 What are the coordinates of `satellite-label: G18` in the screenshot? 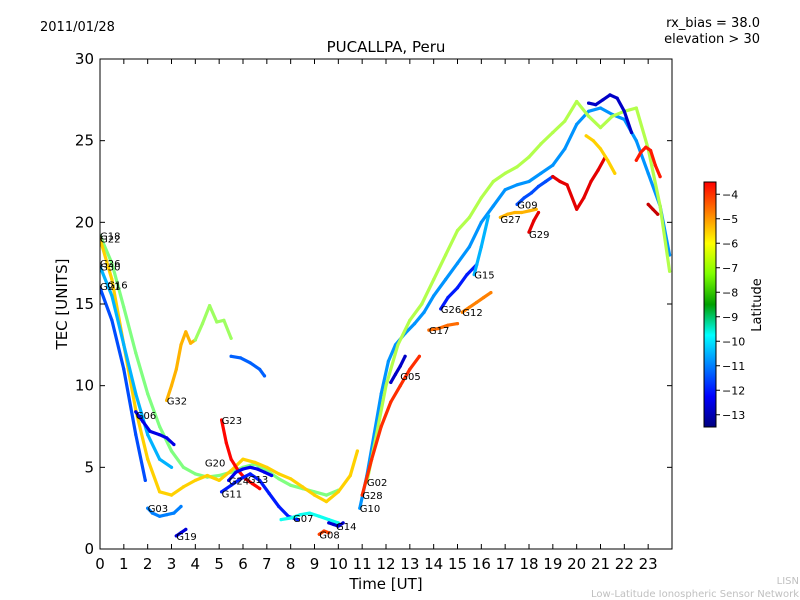 It's located at (110, 236).